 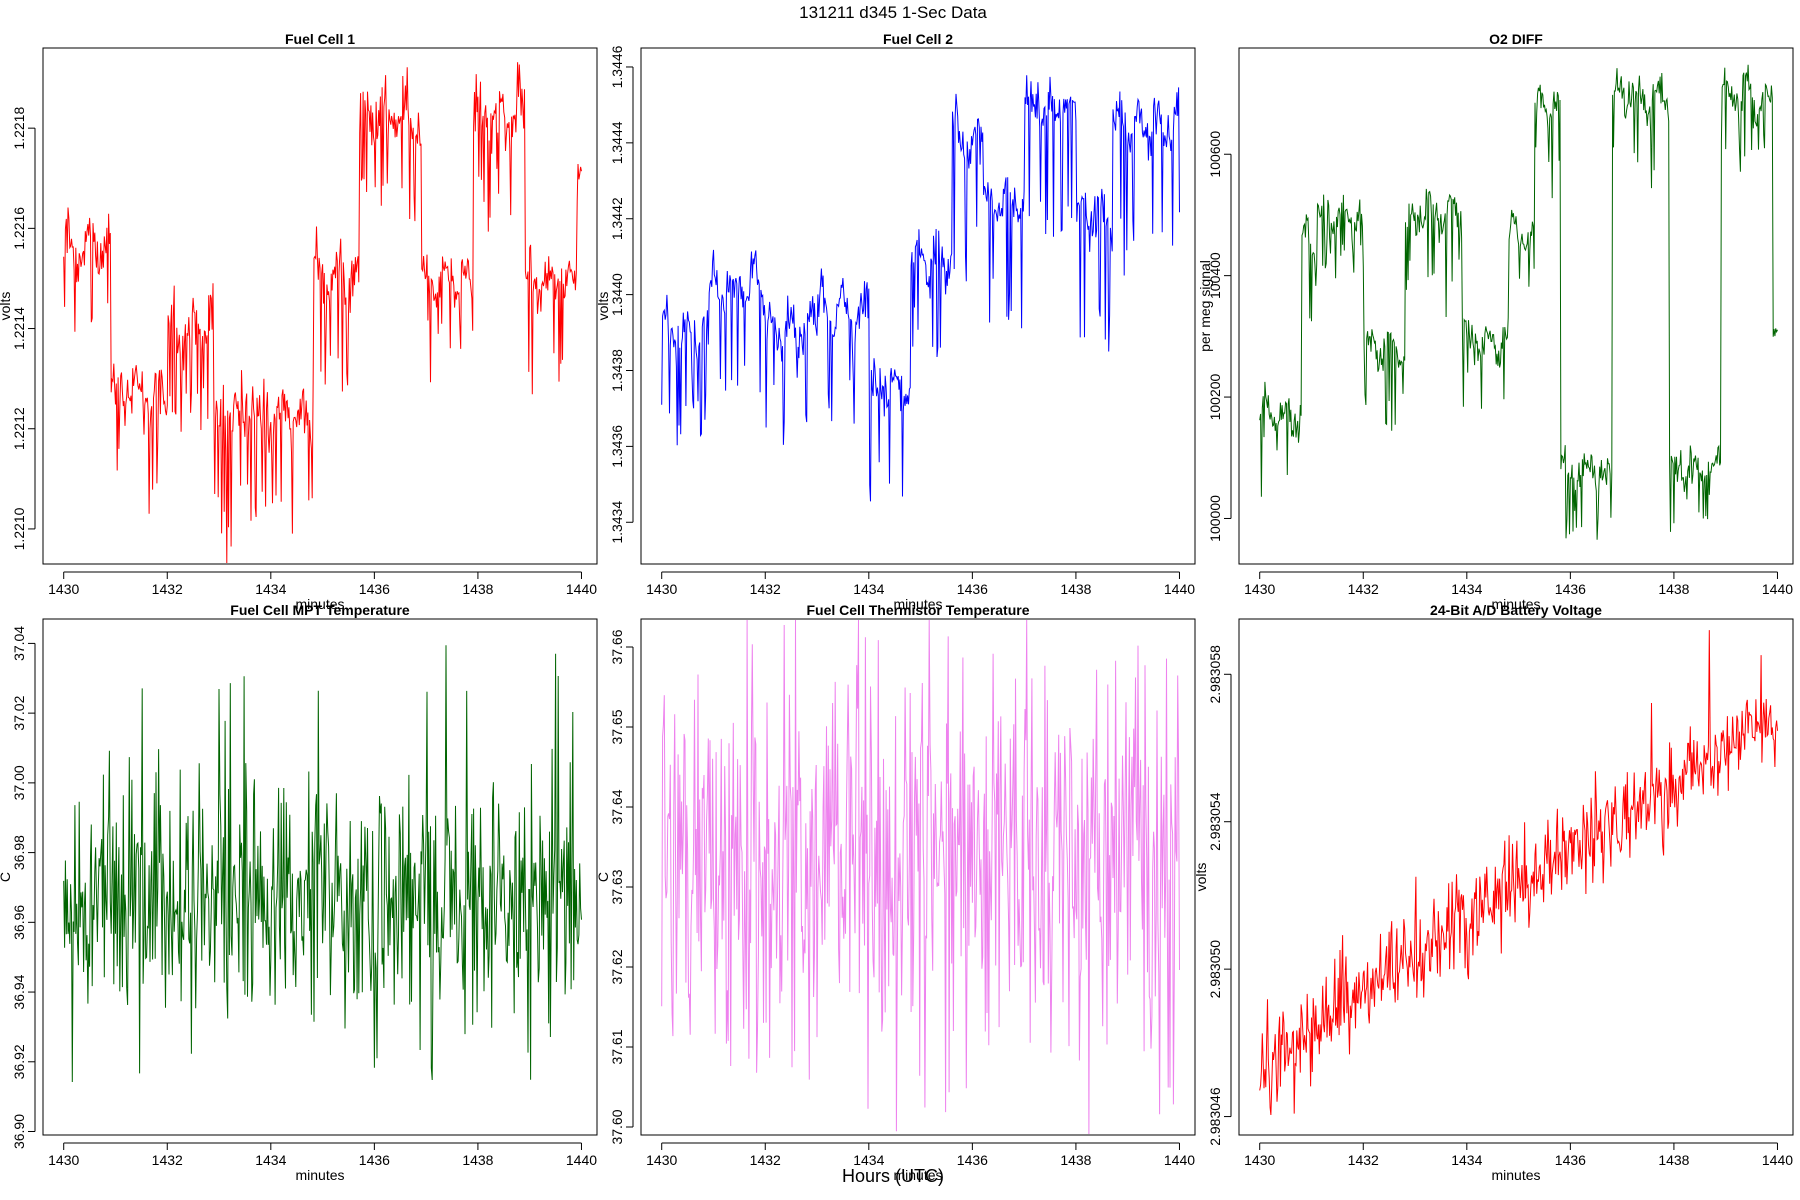 What do you see at coordinates (1215, 275) in the screenshot?
I see `y-tick-label: 100400` at bounding box center [1215, 275].